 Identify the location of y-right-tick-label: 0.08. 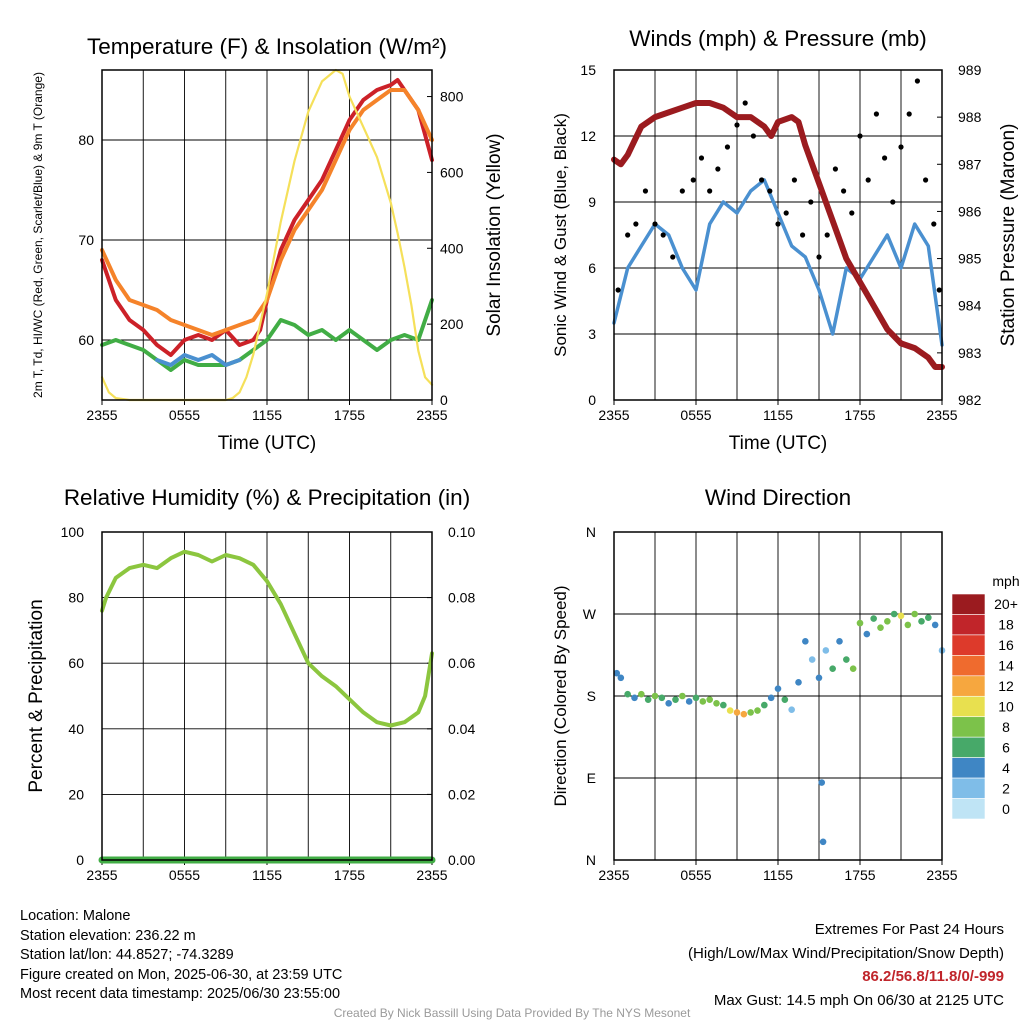
(461, 598).